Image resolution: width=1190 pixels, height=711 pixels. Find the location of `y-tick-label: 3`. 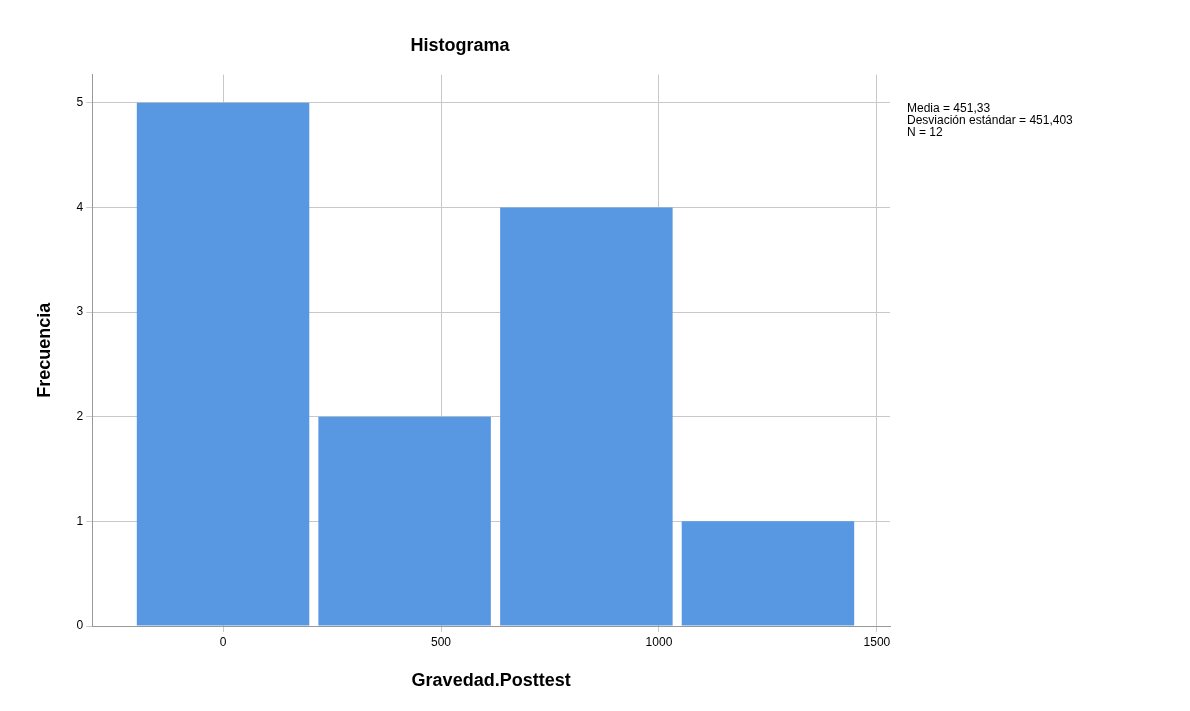

y-tick-label: 3 is located at coordinates (80, 311).